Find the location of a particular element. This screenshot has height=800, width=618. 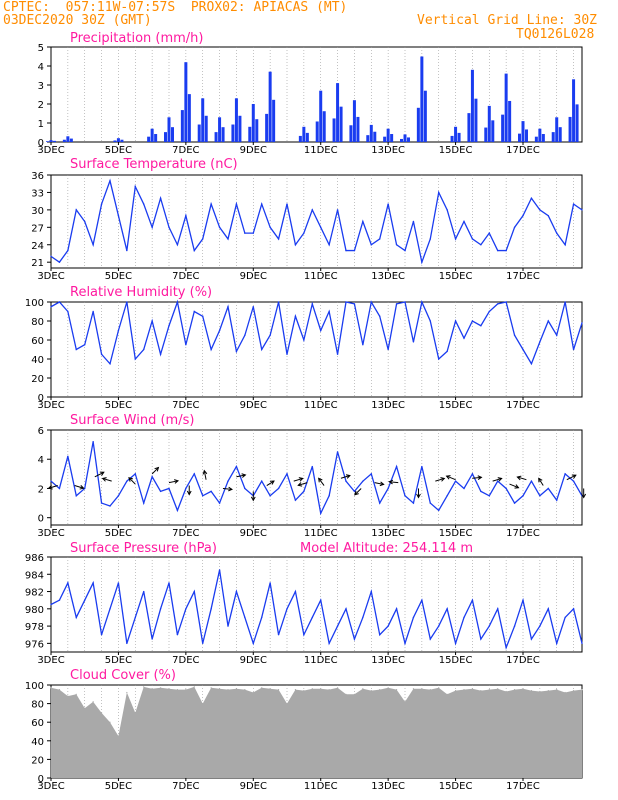

humidity-ytick-label: 60 is located at coordinates (37, 341).